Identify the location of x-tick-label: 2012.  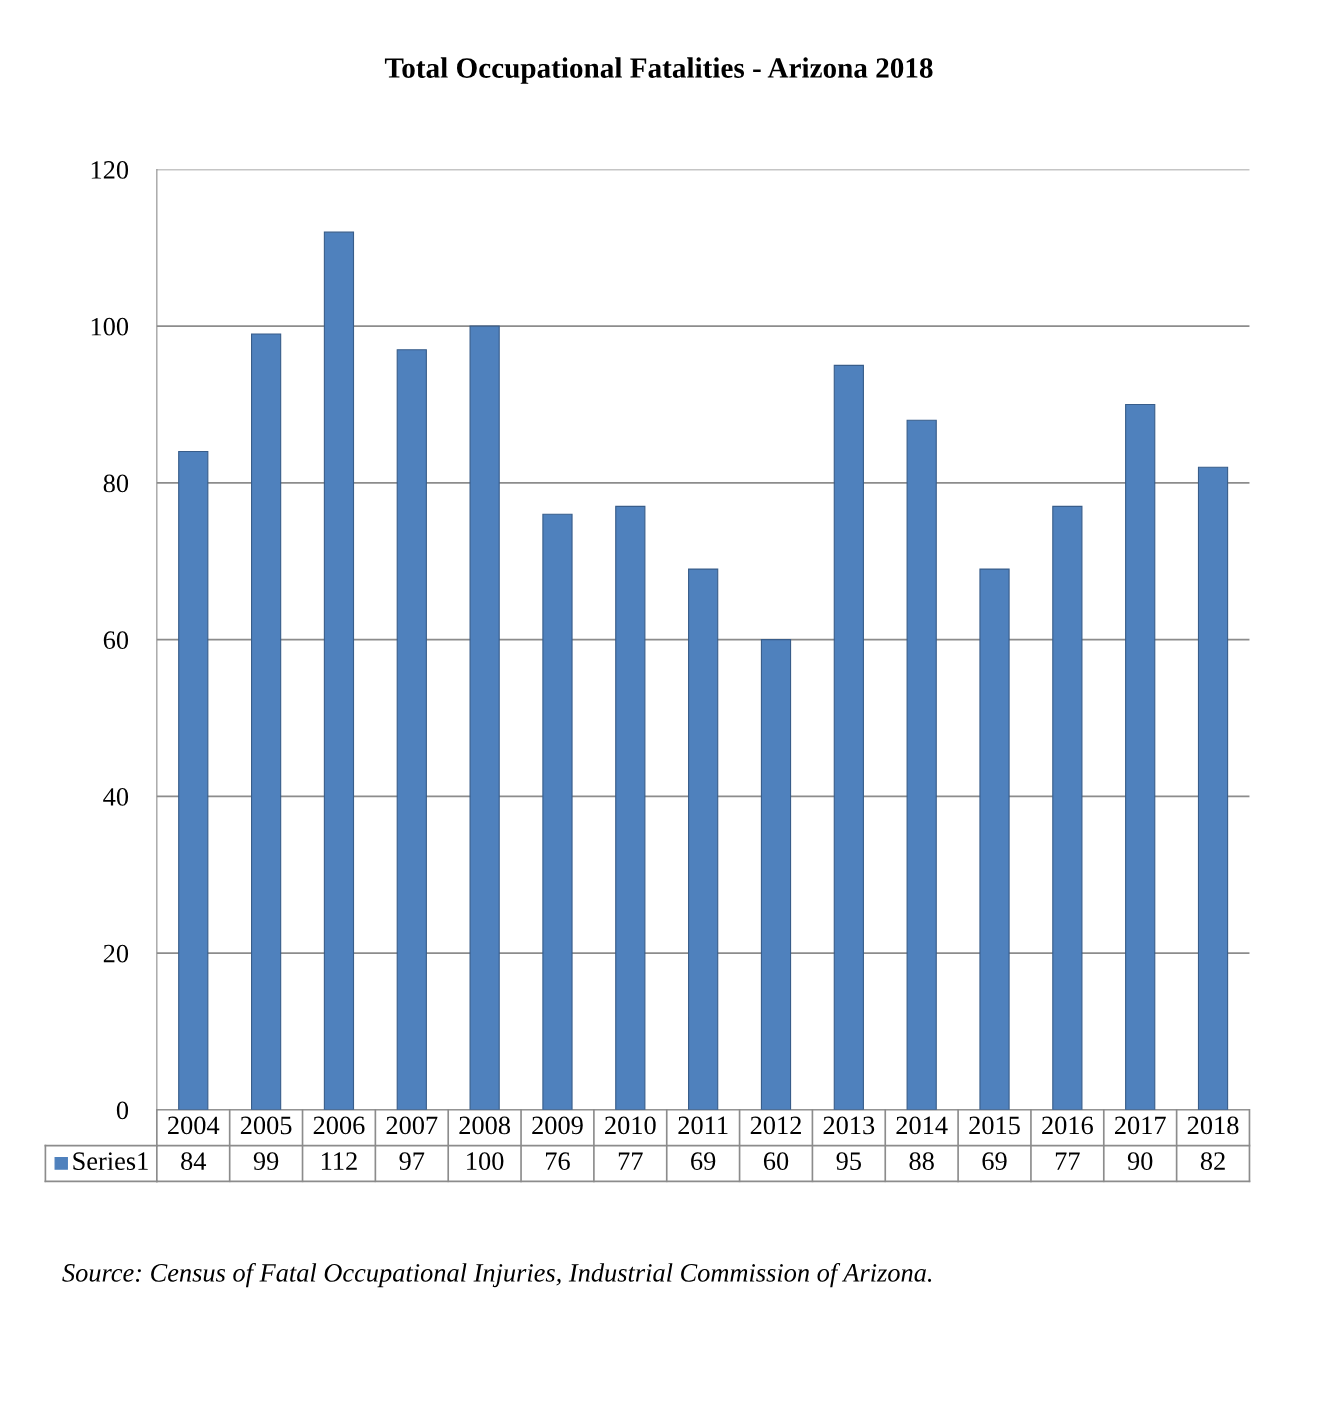
(775, 1125).